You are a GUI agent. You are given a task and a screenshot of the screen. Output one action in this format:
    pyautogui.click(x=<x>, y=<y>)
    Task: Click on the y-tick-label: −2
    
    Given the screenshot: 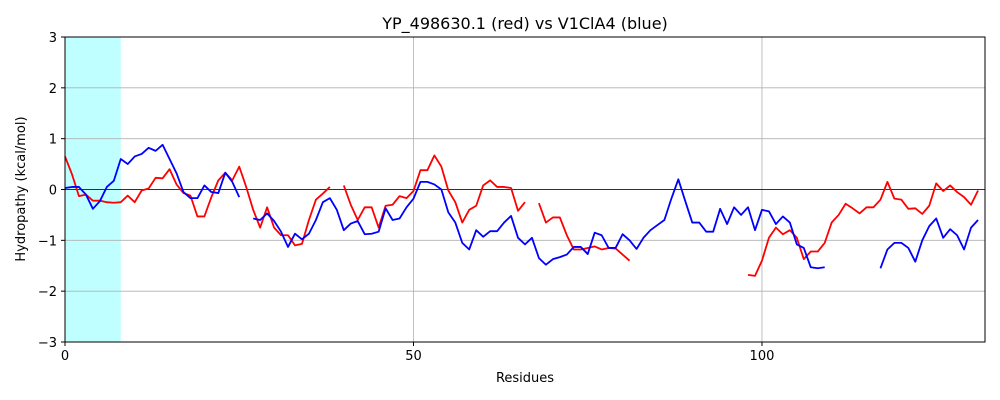 What is the action you would take?
    pyautogui.click(x=47, y=292)
    